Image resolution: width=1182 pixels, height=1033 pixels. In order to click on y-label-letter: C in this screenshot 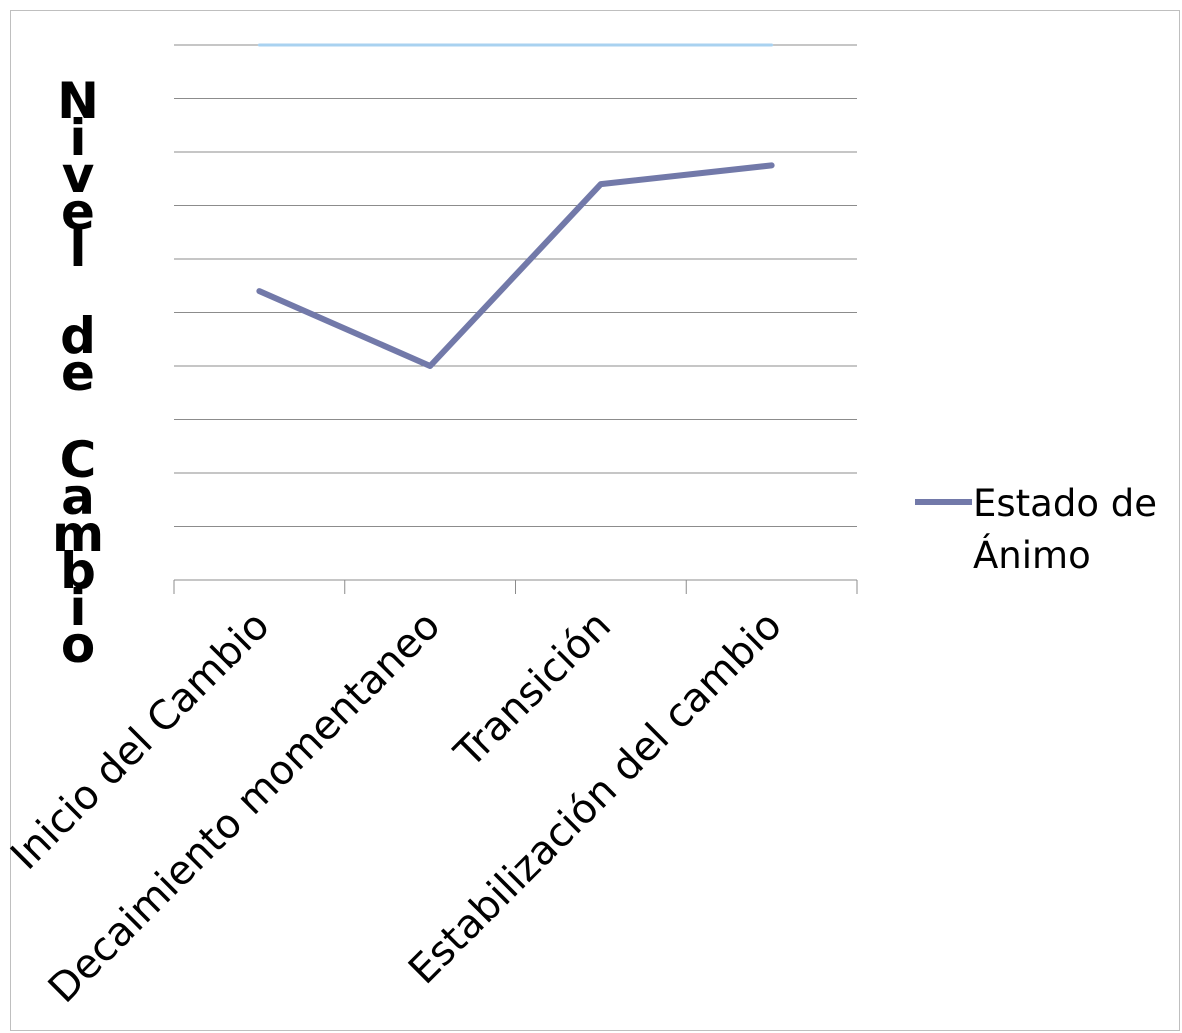, I will do `click(78, 460)`.